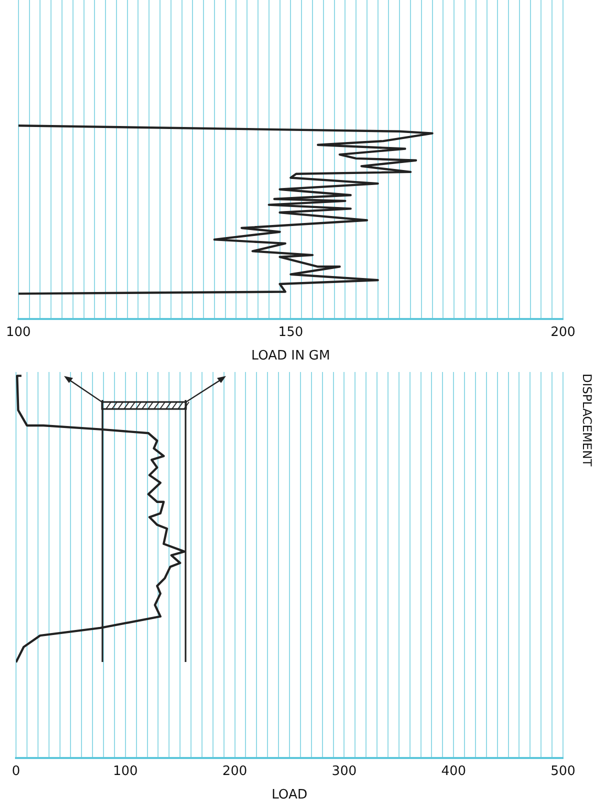  What do you see at coordinates (453, 771) in the screenshot?
I see `x-tick-label: 400` at bounding box center [453, 771].